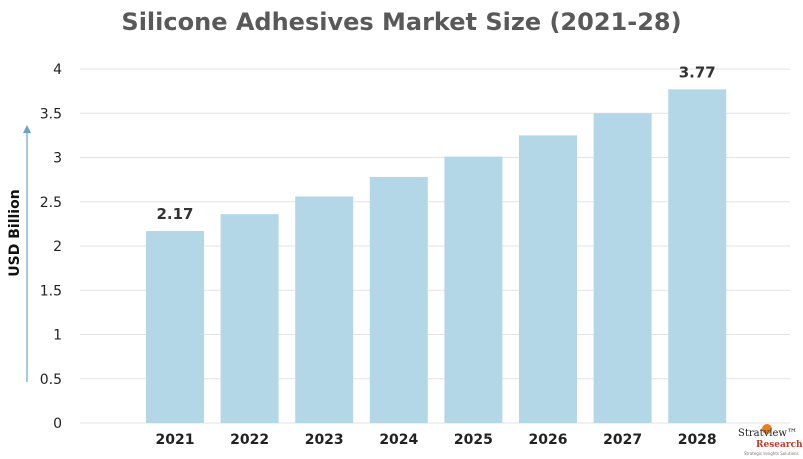  What do you see at coordinates (249, 440) in the screenshot?
I see `x-tick-label: 2022` at bounding box center [249, 440].